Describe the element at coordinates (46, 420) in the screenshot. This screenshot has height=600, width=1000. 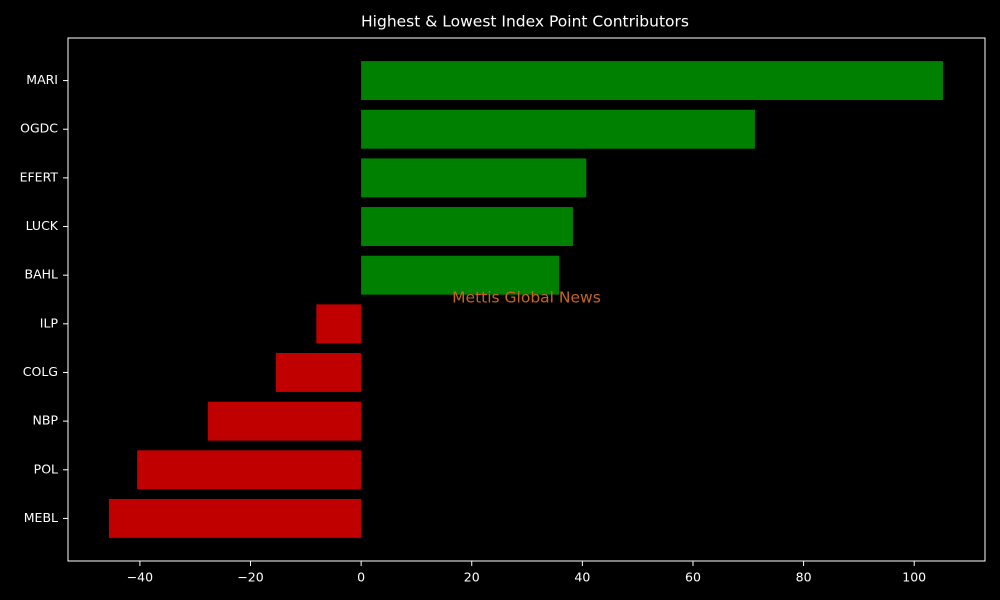
I see `y-tick-label: NBP` at that location.